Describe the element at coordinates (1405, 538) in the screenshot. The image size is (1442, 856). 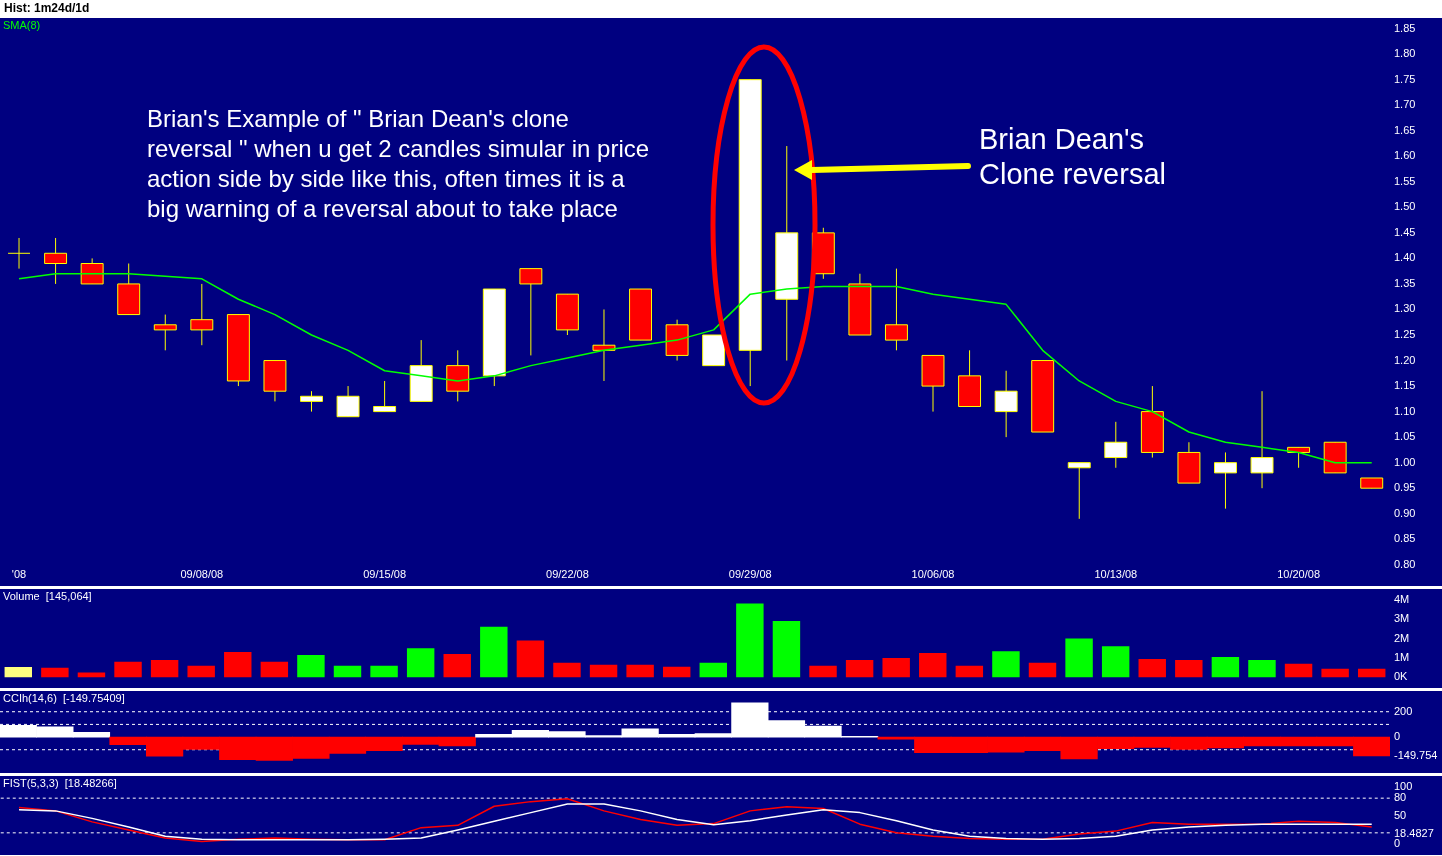
I see `y-tick-label: 0.85` at that location.